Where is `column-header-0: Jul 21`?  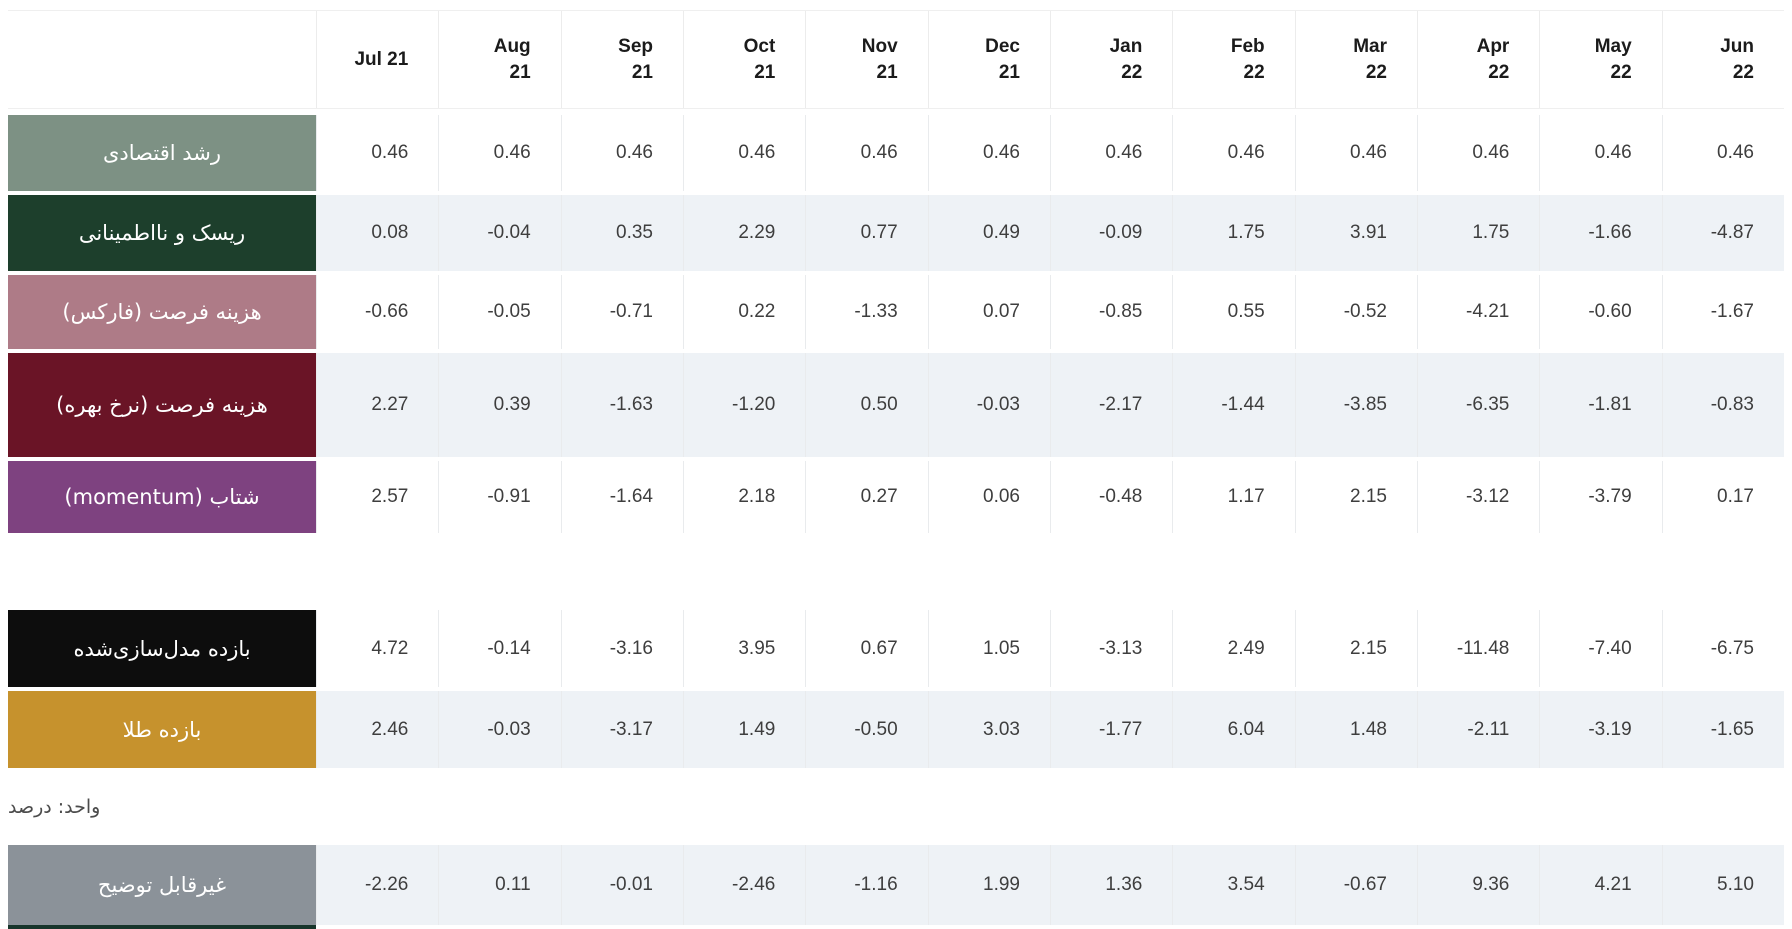 column-header-0: Jul 21 is located at coordinates (377, 59).